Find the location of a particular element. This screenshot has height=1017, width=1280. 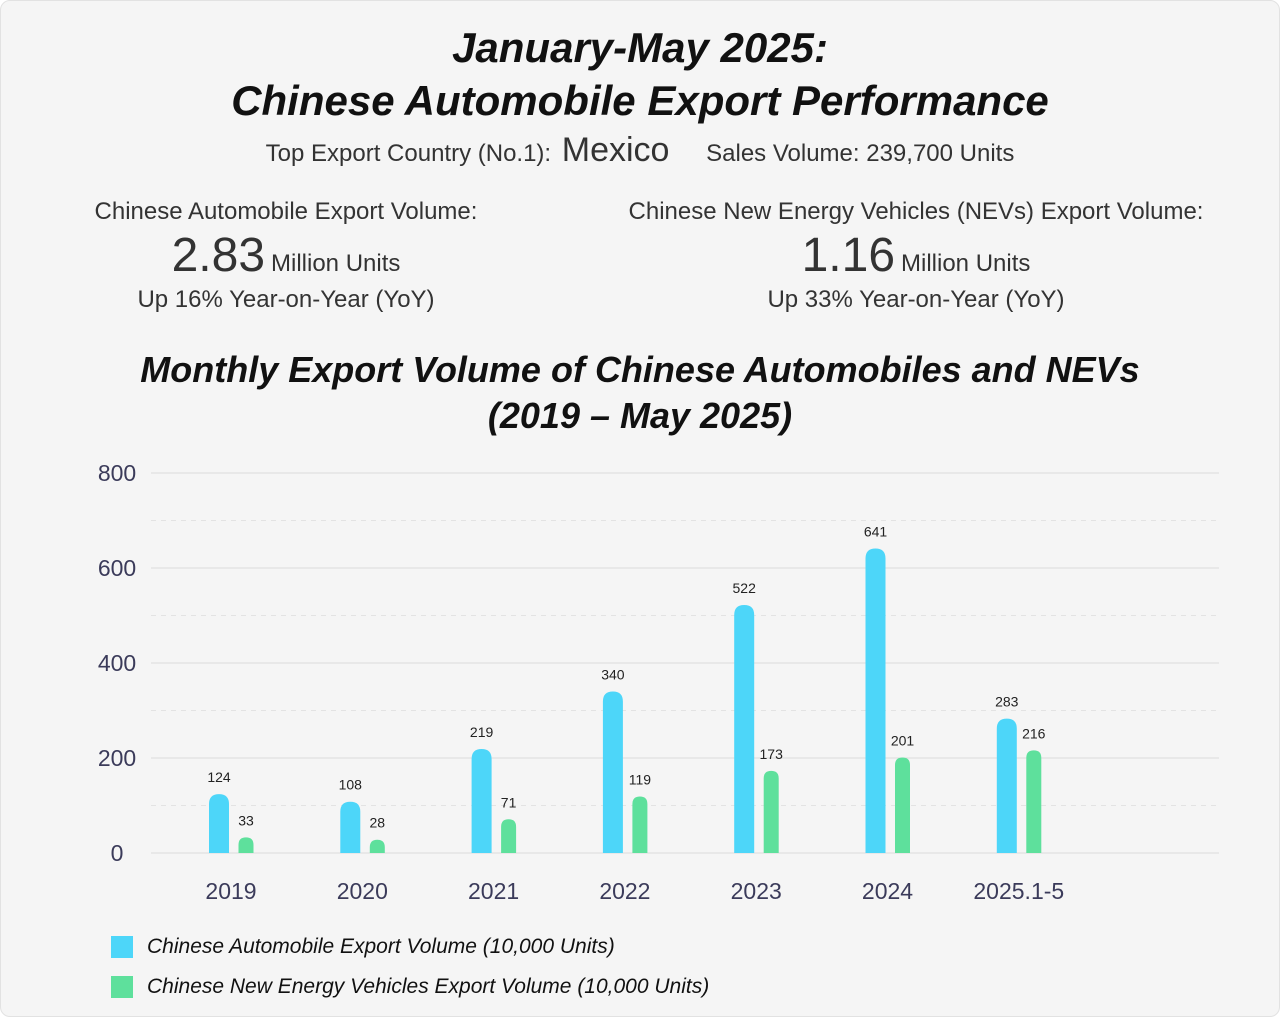

stat-label: Chinese Automobile Export Volume: is located at coordinates (286, 211).